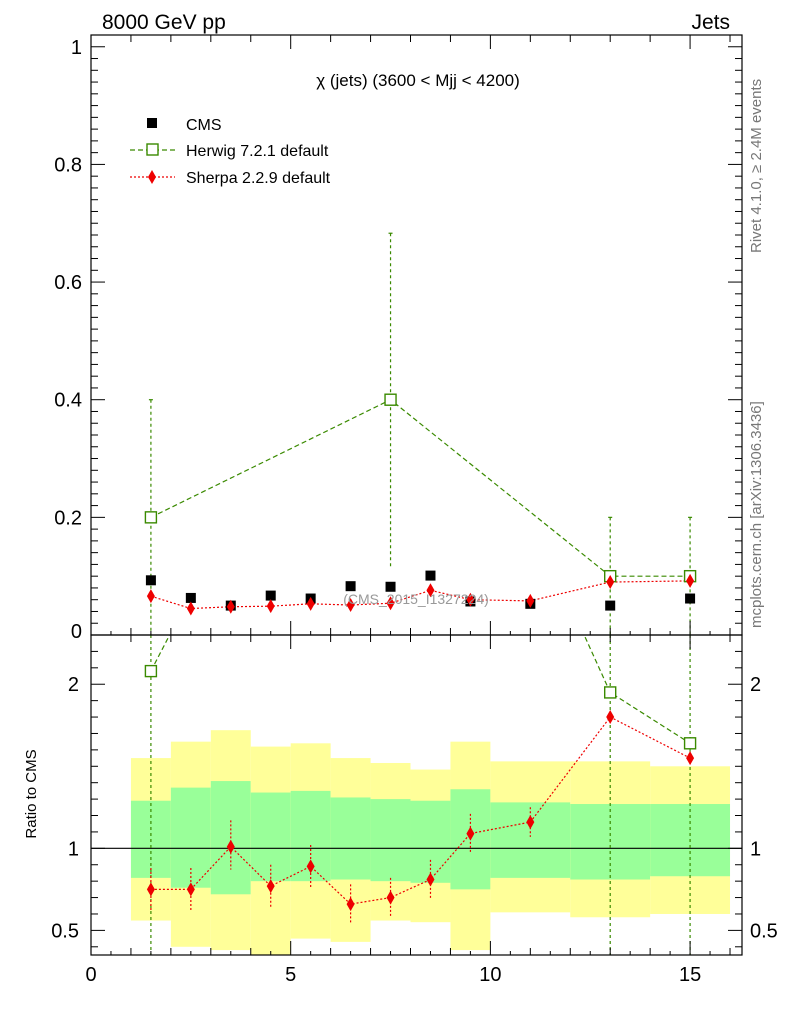  I want to click on main-y-tick-label: 1, so click(76, 48).